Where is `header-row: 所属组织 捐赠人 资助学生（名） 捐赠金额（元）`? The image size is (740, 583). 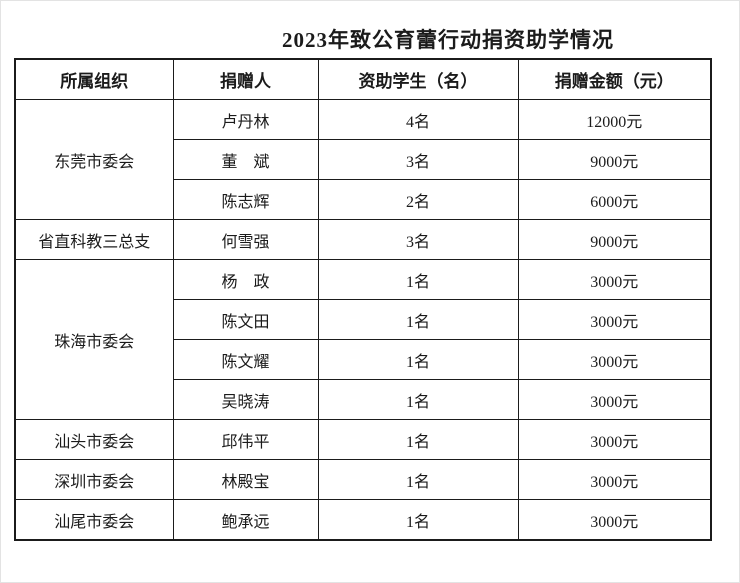 header-row: 所属组织 捐赠人 资助学生（名） 捐赠金额（元） is located at coordinates (363, 79).